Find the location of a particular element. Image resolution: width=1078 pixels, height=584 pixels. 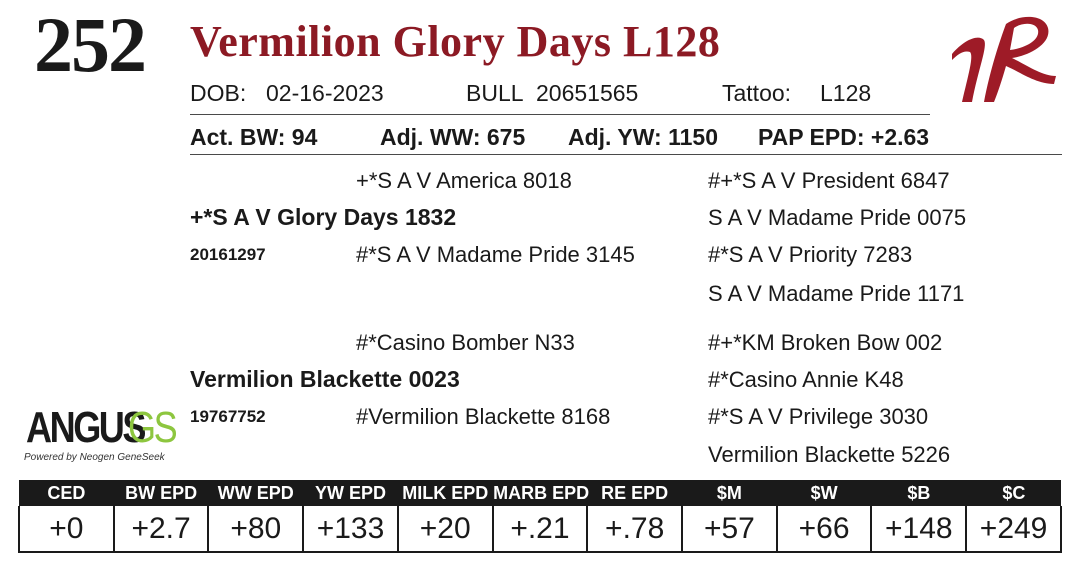

epd-value-bw: +2.7 is located at coordinates (161, 529).